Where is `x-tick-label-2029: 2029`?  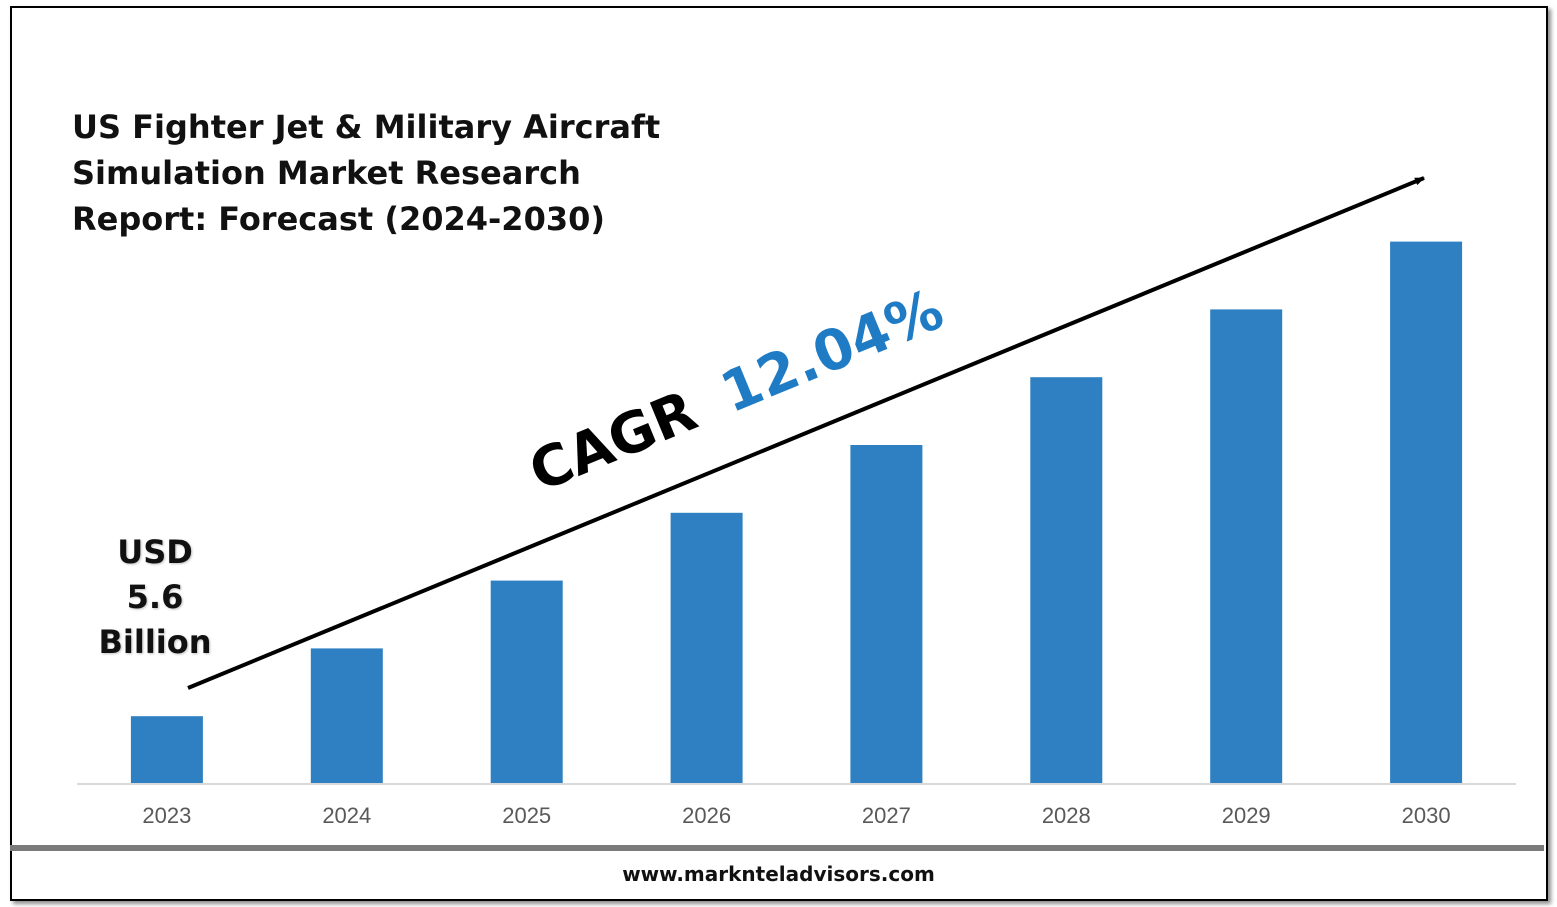
x-tick-label-2029: 2029 is located at coordinates (1246, 815).